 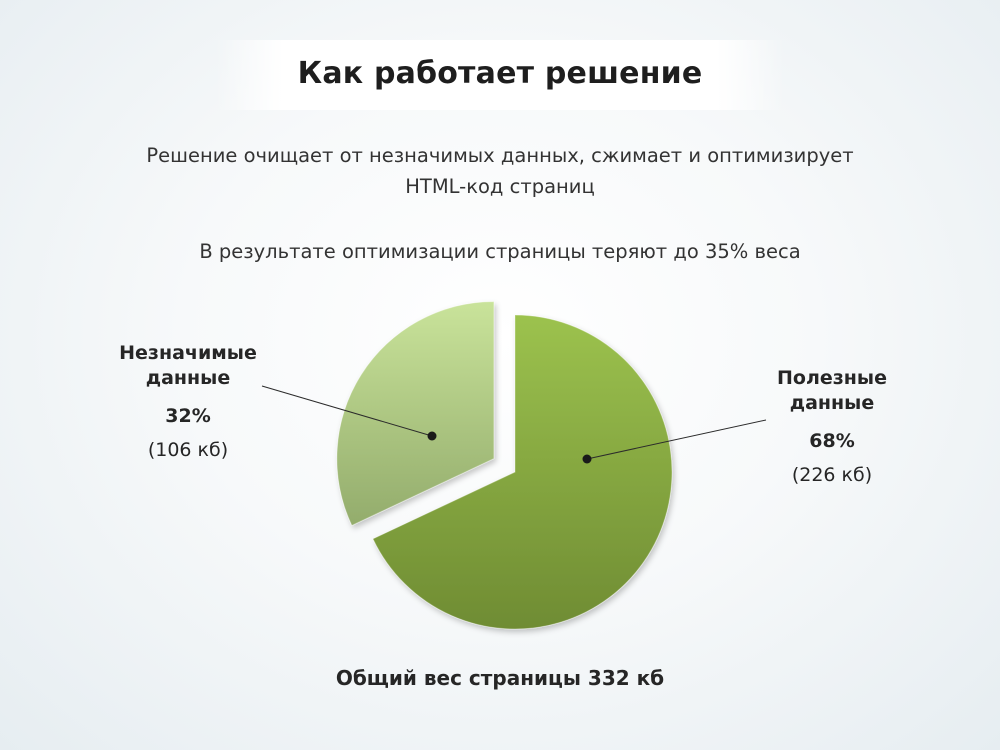 I want to click on label-useful-size: (226 кб), so click(x=832, y=475).